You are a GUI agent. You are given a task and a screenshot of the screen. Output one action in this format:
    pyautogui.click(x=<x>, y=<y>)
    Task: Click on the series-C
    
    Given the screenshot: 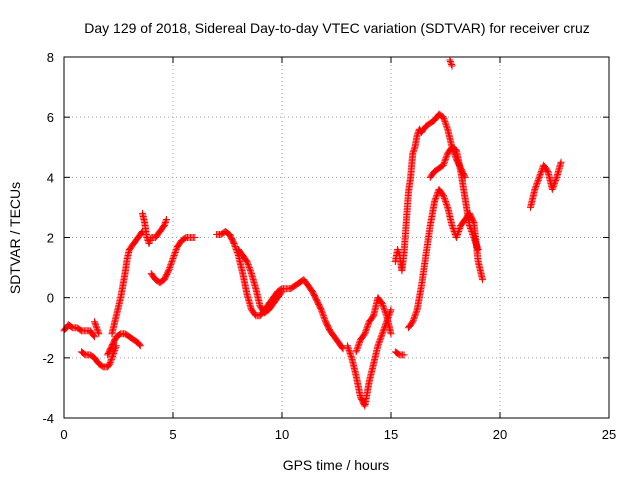 What is the action you would take?
    pyautogui.click(x=97, y=328)
    